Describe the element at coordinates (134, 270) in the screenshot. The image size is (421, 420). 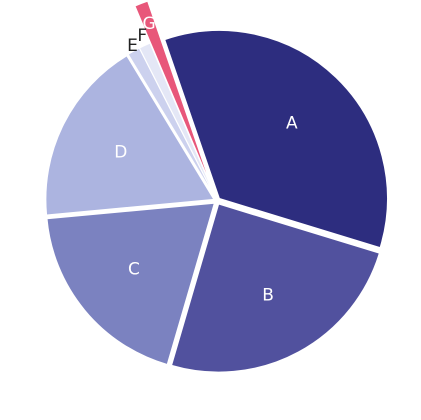
I see `slice-label-c: C` at that location.